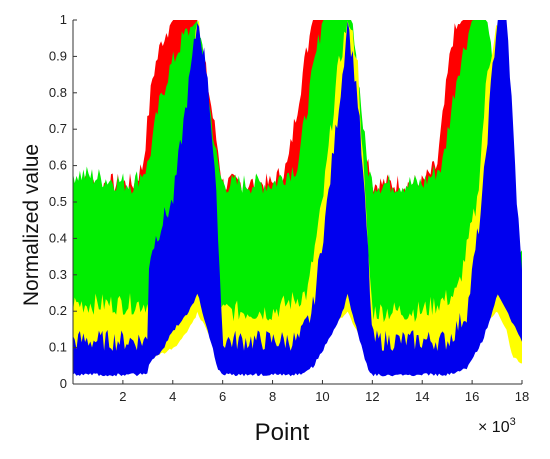 The width and height of the screenshot is (550, 459). I want to click on x-tick-label-18: 18, so click(522, 396).